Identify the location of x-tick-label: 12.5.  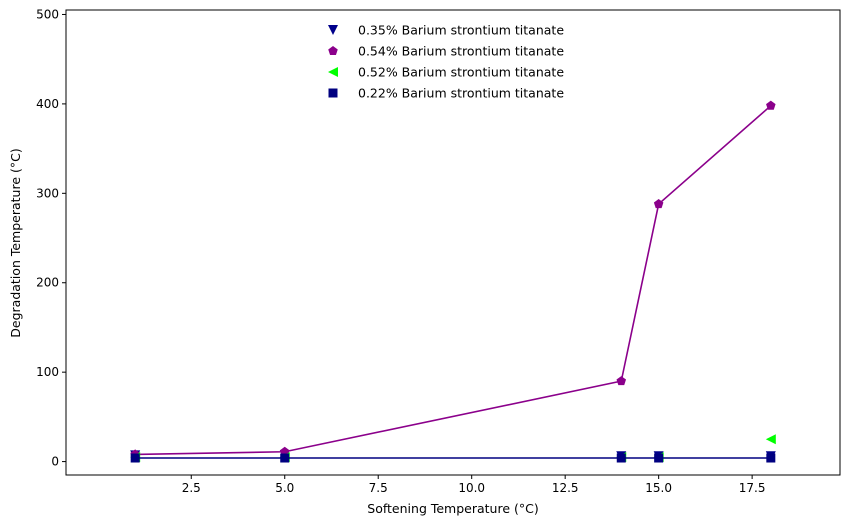
(565, 488).